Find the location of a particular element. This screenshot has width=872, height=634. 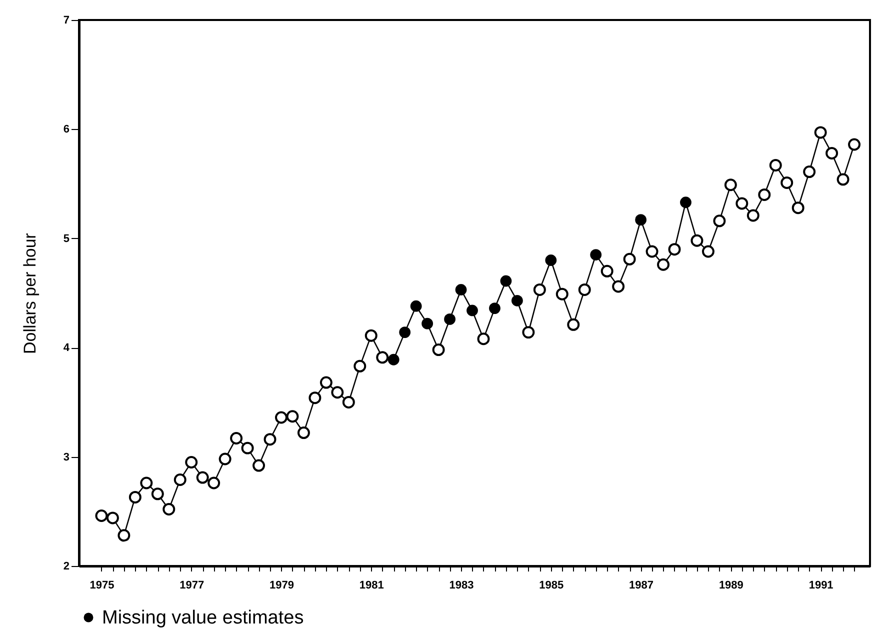

x-tick-label: 1987 is located at coordinates (641, 586).